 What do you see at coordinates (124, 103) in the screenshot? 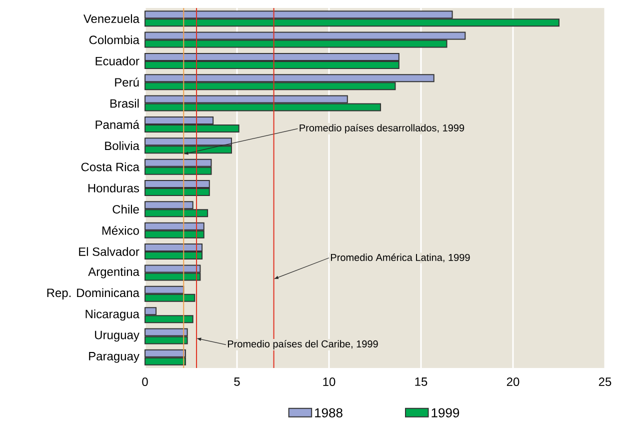
I see `y-tick-label: Brasil` at bounding box center [124, 103].